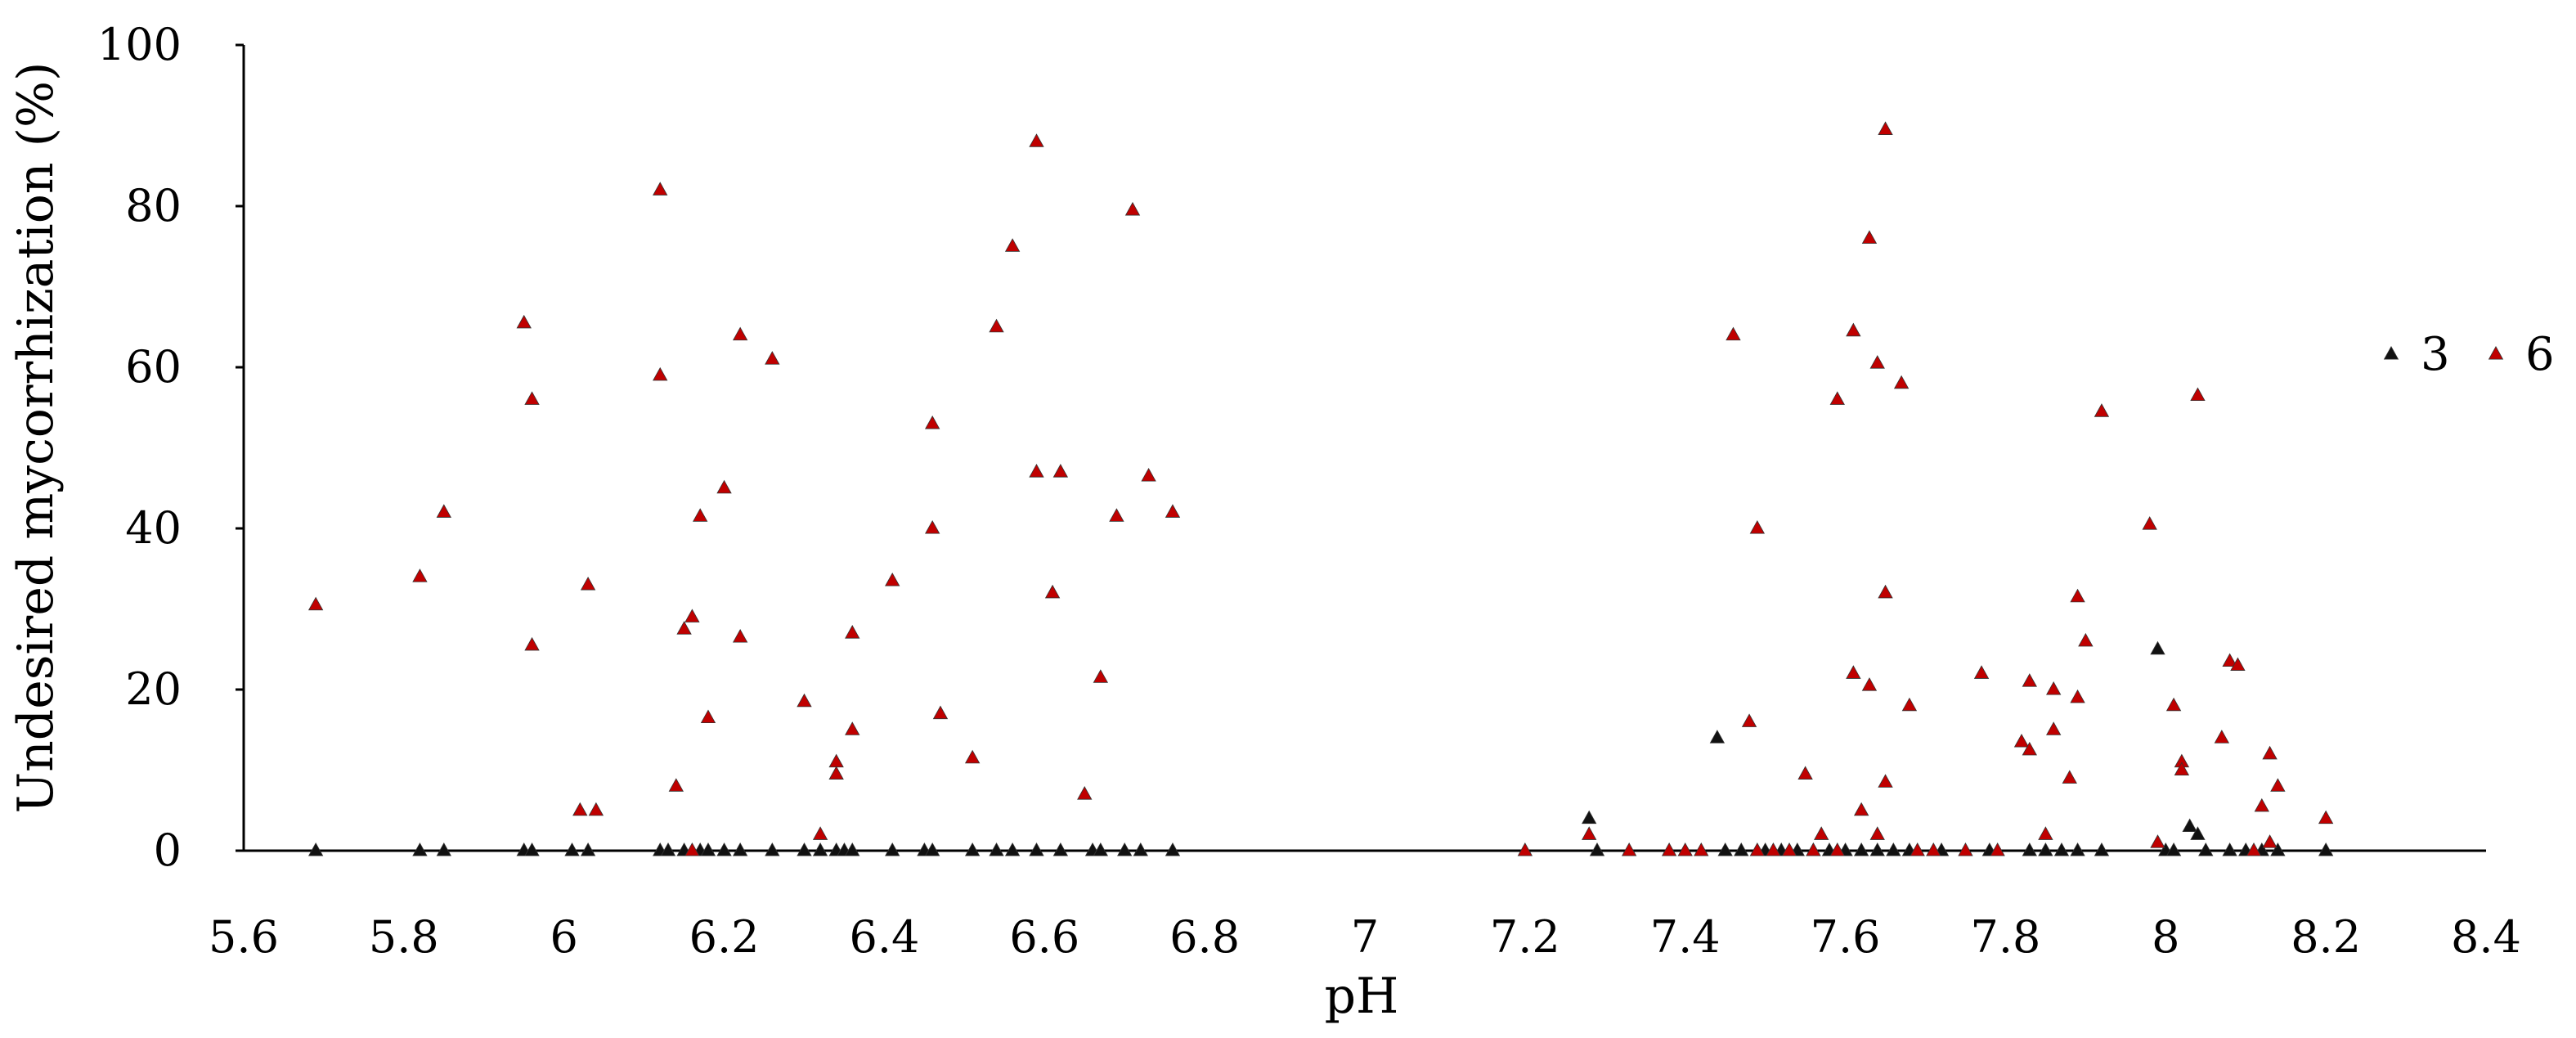 The image size is (2576, 1038). Describe the element at coordinates (2540, 354) in the screenshot. I see `legend-label-series-6: 6` at that location.